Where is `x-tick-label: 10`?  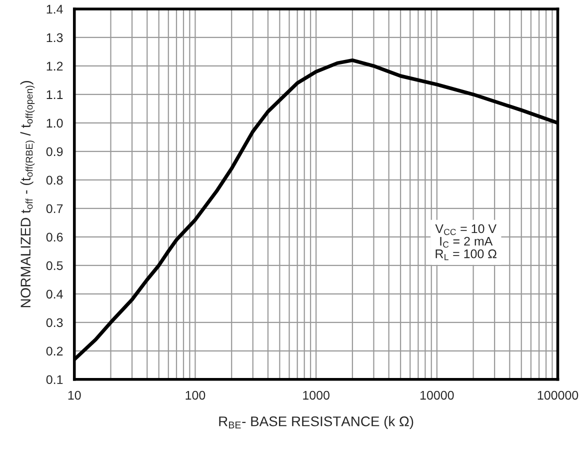
x-tick-label: 10 is located at coordinates (74, 395).